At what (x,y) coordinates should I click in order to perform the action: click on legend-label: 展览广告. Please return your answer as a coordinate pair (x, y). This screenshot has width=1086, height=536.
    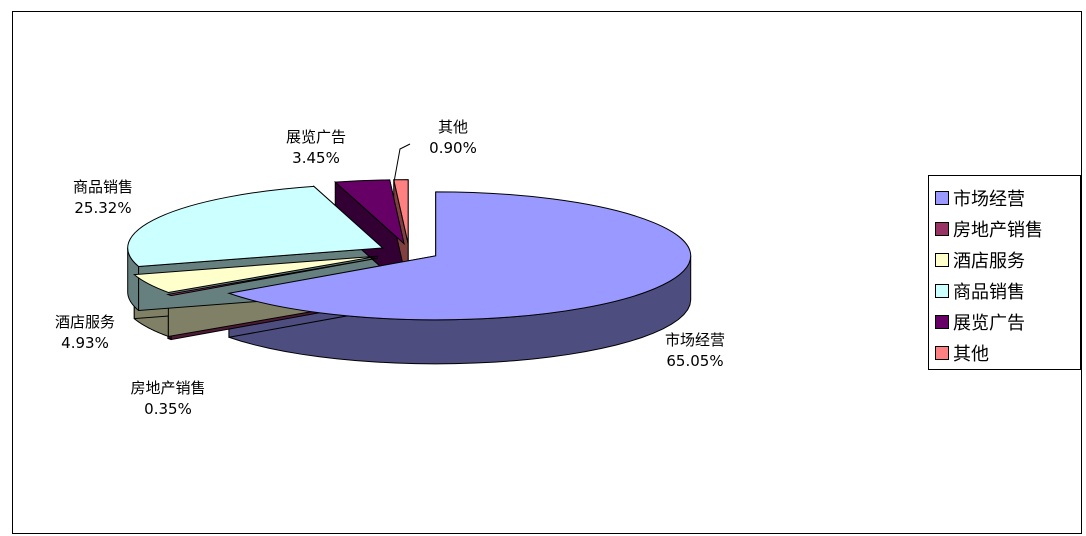
    Looking at the image, I should click on (989, 323).